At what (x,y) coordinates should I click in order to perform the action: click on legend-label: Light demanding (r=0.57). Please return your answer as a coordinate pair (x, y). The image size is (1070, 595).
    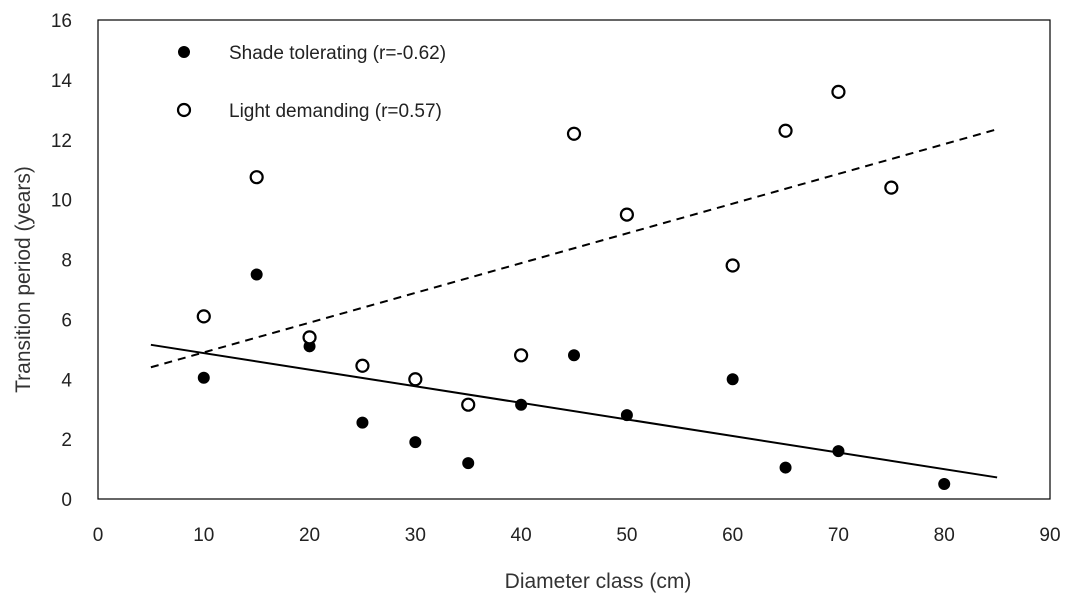
    Looking at the image, I should click on (335, 111).